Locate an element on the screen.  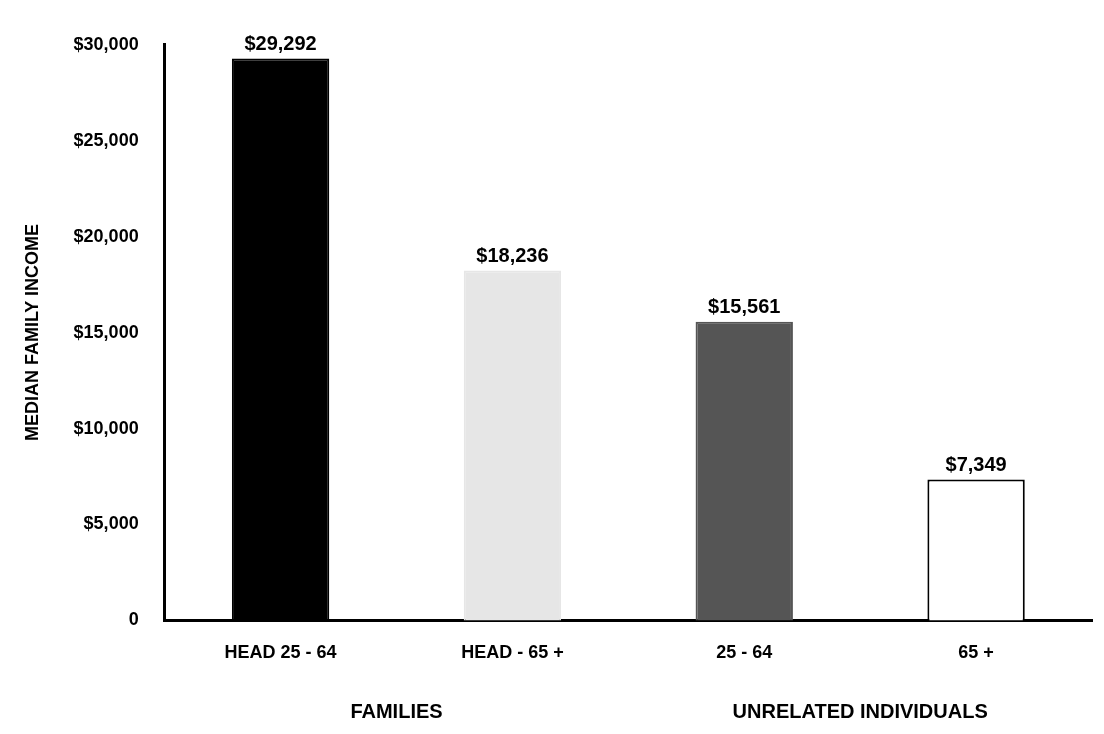
y-tick-label: $25,000 is located at coordinates (106, 139).